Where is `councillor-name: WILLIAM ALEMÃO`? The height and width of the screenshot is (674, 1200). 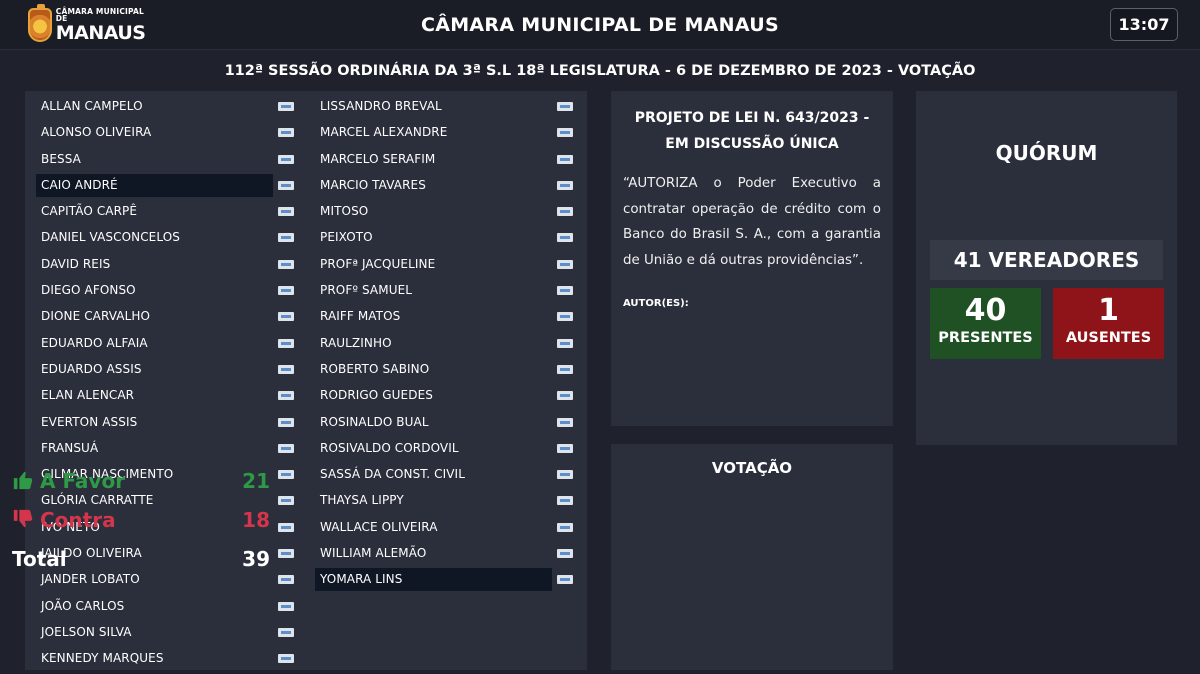 councillor-name: WILLIAM ALEMÃO is located at coordinates (373, 553).